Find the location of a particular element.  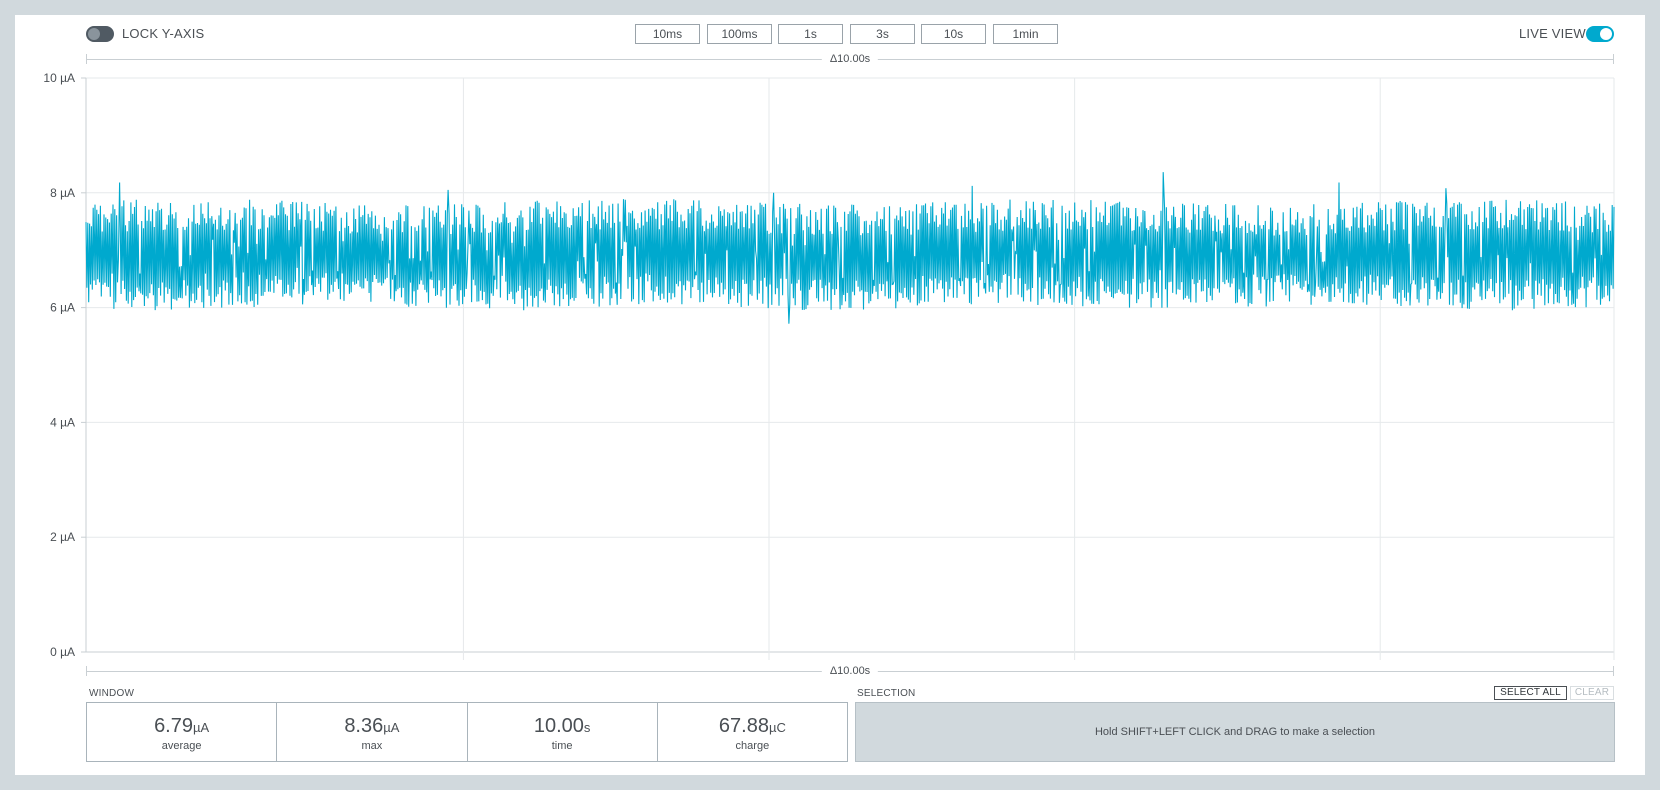

y-axis: 10 µA 8 µA 6 µA 4 µA 2 µA 0 µA is located at coordinates (64, 365).